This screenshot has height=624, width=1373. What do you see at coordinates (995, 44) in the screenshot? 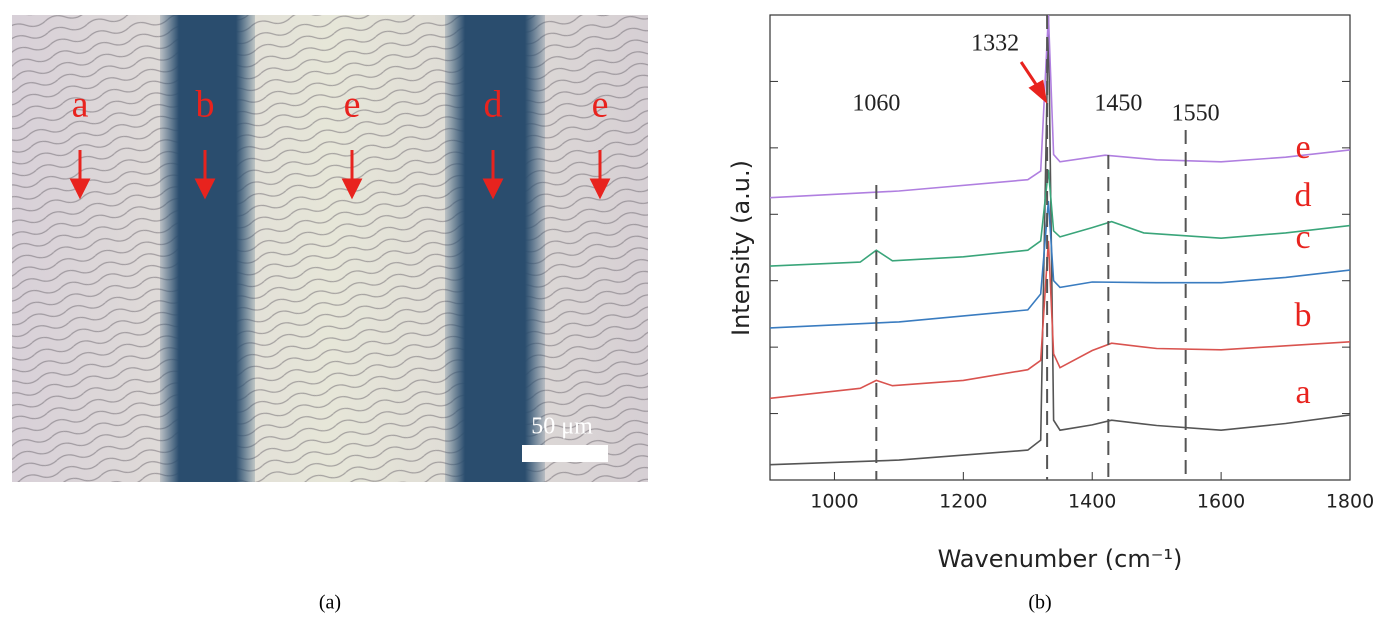
I see `annotation-label: 1332` at bounding box center [995, 44].